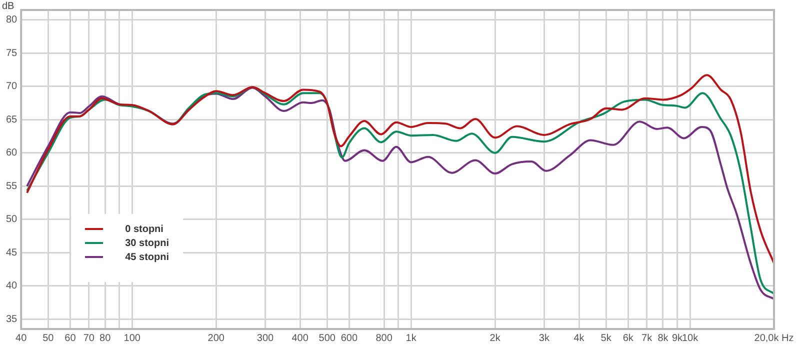 The image size is (800, 347). What do you see at coordinates (12, 53) in the screenshot?
I see `y-tick-label: 75` at bounding box center [12, 53].